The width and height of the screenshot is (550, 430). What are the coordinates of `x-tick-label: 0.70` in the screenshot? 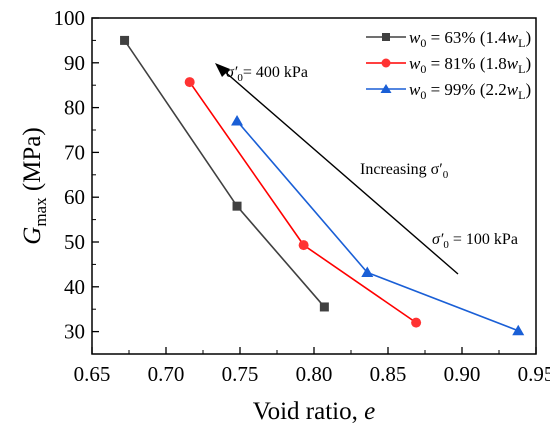 It's located at (166, 374).